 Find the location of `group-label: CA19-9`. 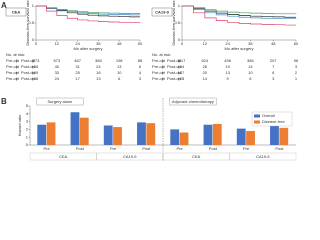

group-label: CA19-9 is located at coordinates (130, 156).